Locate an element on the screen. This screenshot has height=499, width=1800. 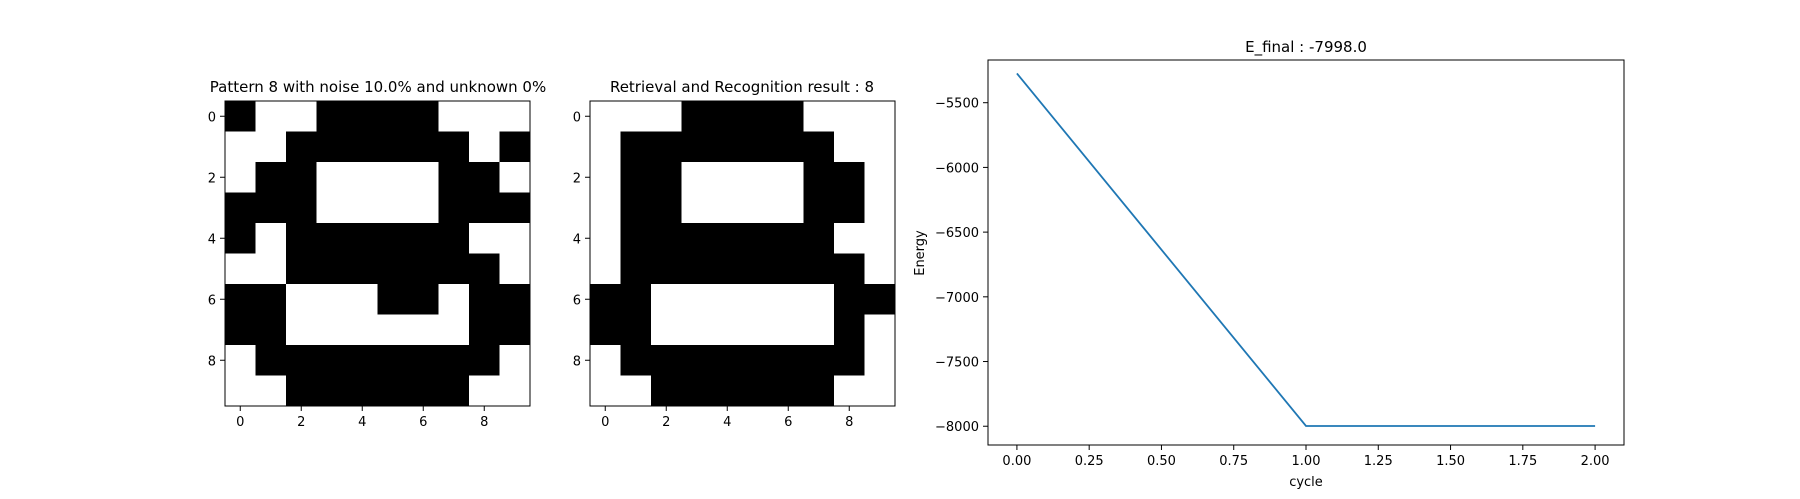
retrieval-result-x-tick-label: 2 is located at coordinates (666, 422).